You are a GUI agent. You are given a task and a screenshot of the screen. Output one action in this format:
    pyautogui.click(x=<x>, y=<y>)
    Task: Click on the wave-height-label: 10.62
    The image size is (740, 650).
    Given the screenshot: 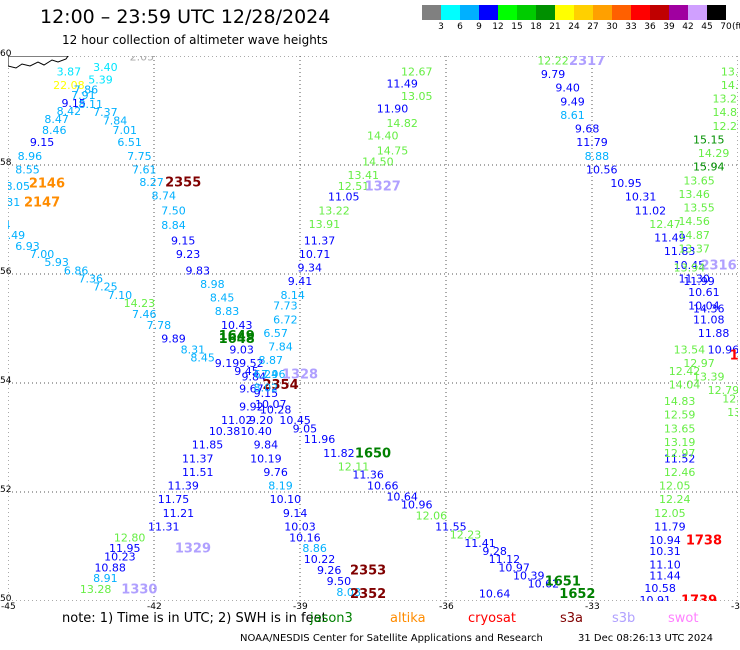 What is the action you would take?
    pyautogui.click(x=544, y=584)
    